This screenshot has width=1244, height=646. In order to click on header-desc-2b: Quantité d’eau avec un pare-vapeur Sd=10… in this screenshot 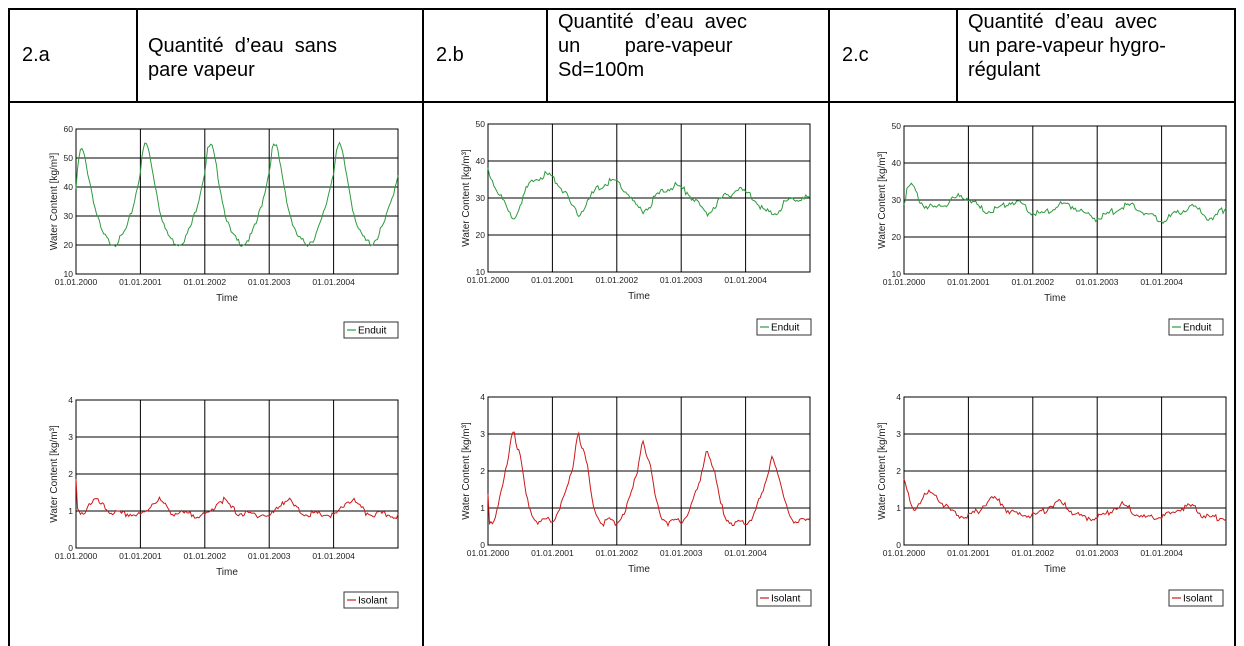, I will do `click(689, 46)`.